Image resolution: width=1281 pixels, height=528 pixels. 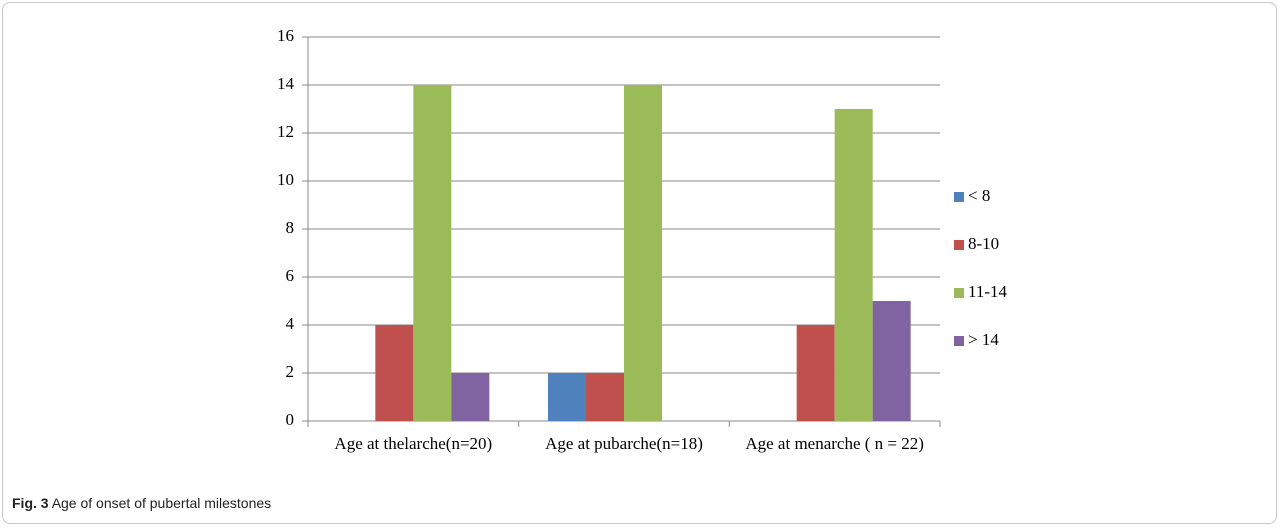 I want to click on y-tick-label: 0, so click(x=290, y=419).